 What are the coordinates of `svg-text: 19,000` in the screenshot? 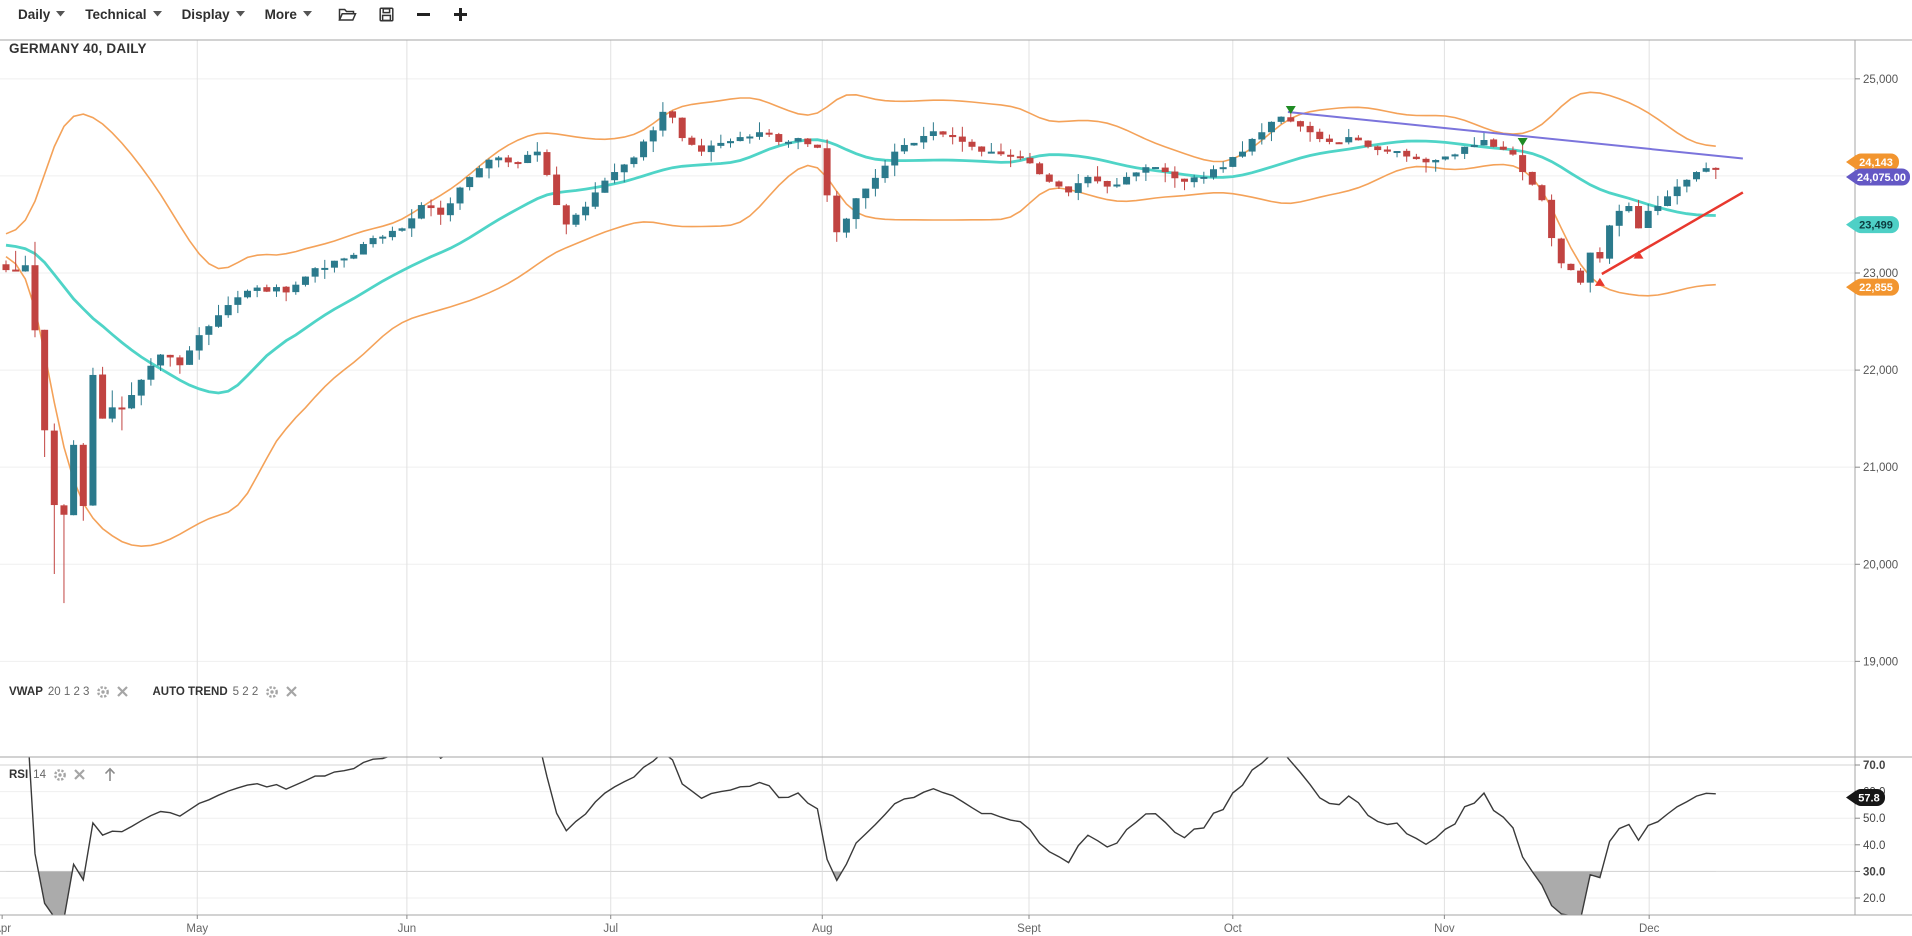 It's located at (1880, 662).